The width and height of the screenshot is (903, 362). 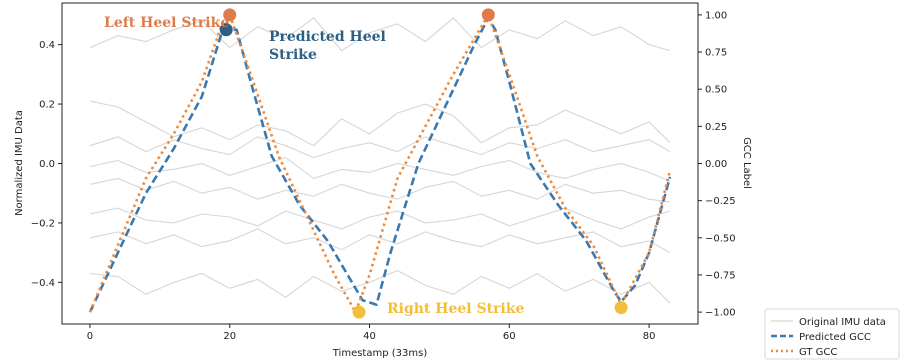 I want to click on legend: Original IMU data Predicted GCC GT GCC, so click(x=832, y=334).